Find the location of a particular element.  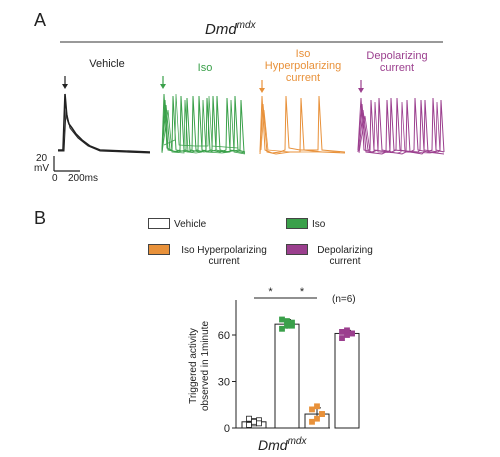

stimulus-arrow-hyperpolarizing is located at coordinates (262, 86).